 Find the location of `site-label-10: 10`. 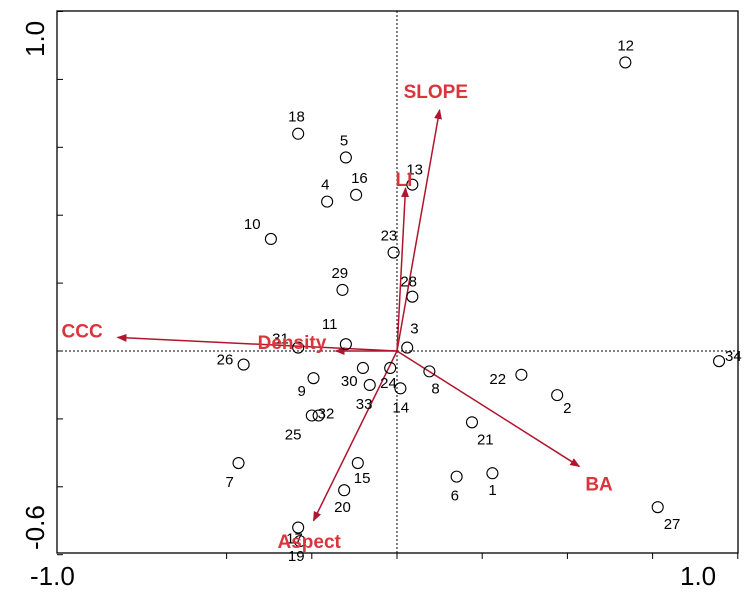

site-label-10: 10 is located at coordinates (252, 224).